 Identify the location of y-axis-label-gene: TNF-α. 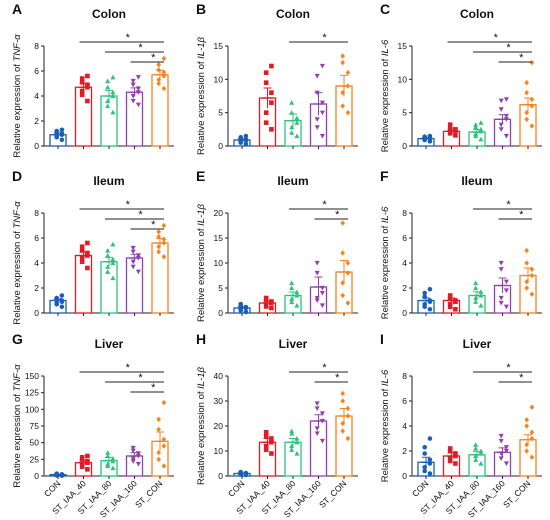
(17, 48).